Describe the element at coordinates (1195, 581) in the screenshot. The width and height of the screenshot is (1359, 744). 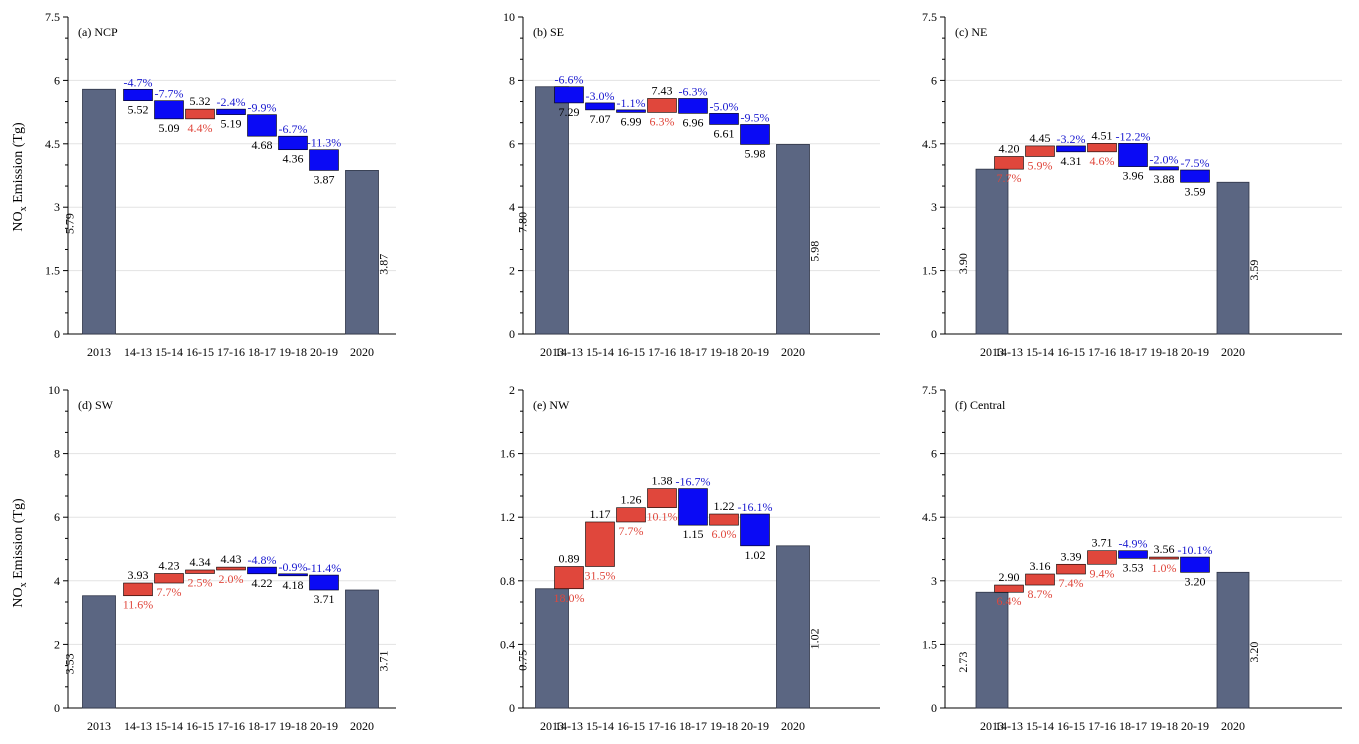
I see `level-label: 3.20` at that location.